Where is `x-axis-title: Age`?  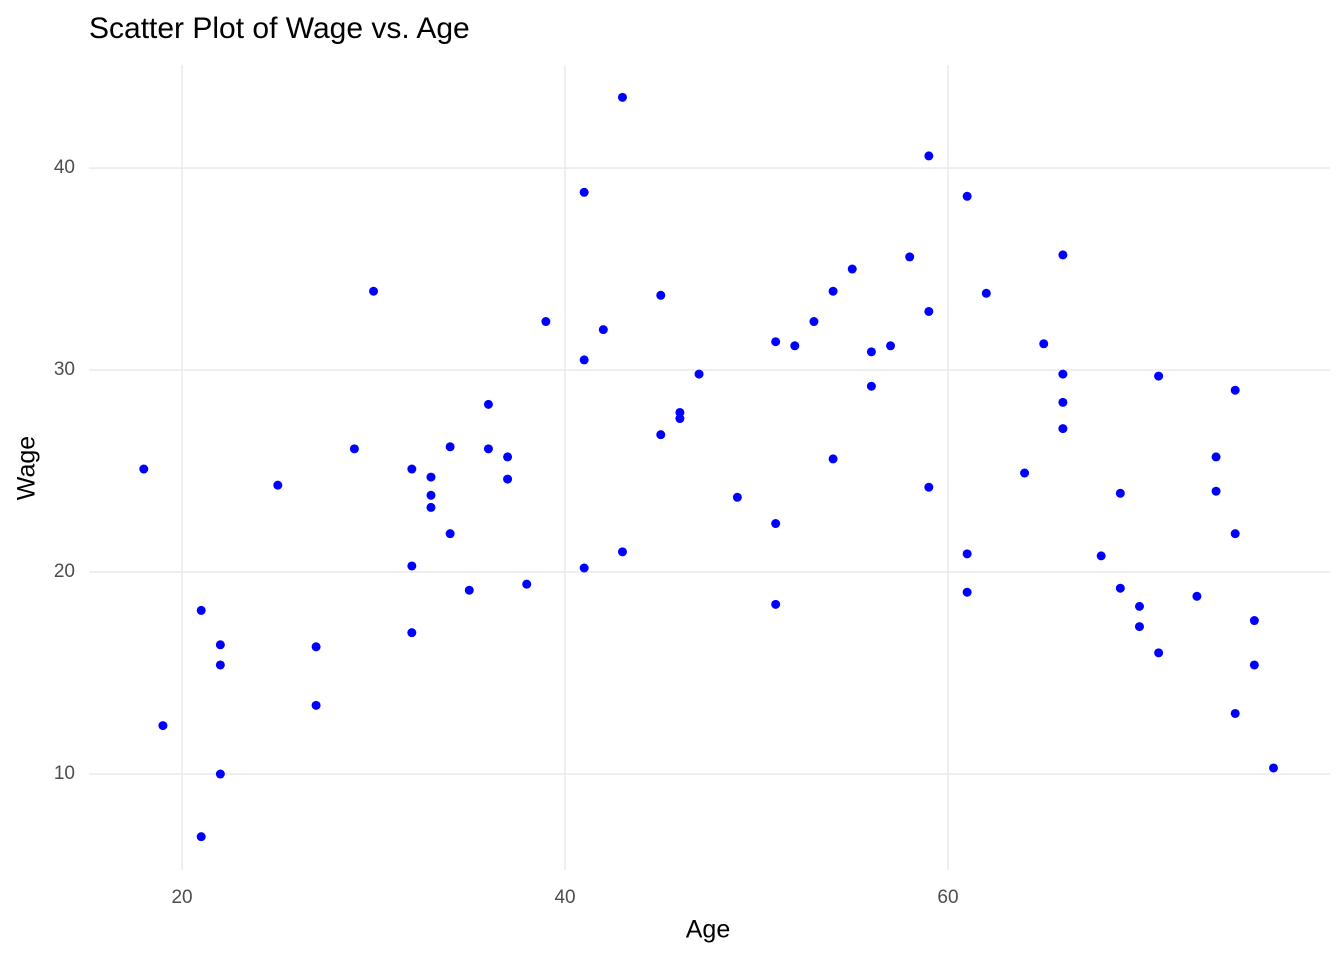
x-axis-title: Age is located at coordinates (708, 930).